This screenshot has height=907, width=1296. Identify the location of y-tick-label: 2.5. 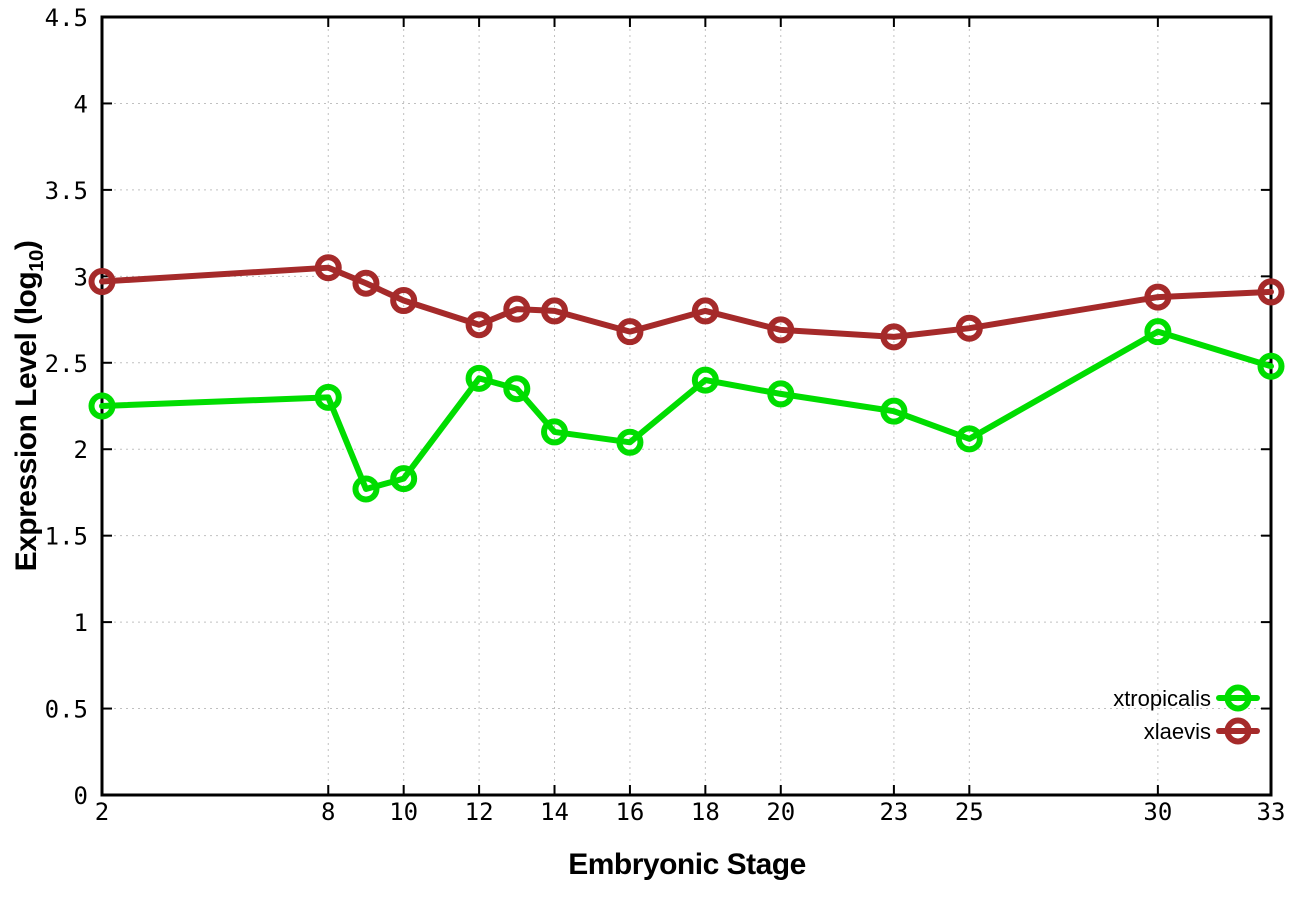
(66, 364).